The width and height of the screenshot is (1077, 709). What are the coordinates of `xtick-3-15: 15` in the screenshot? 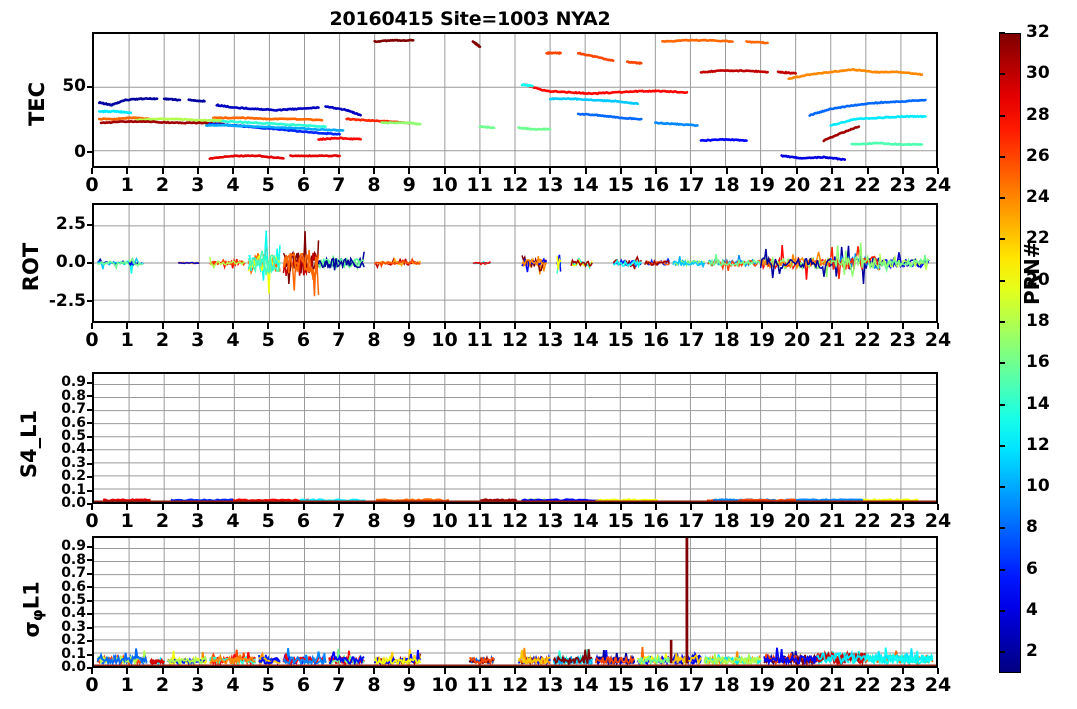 It's located at (620, 685).